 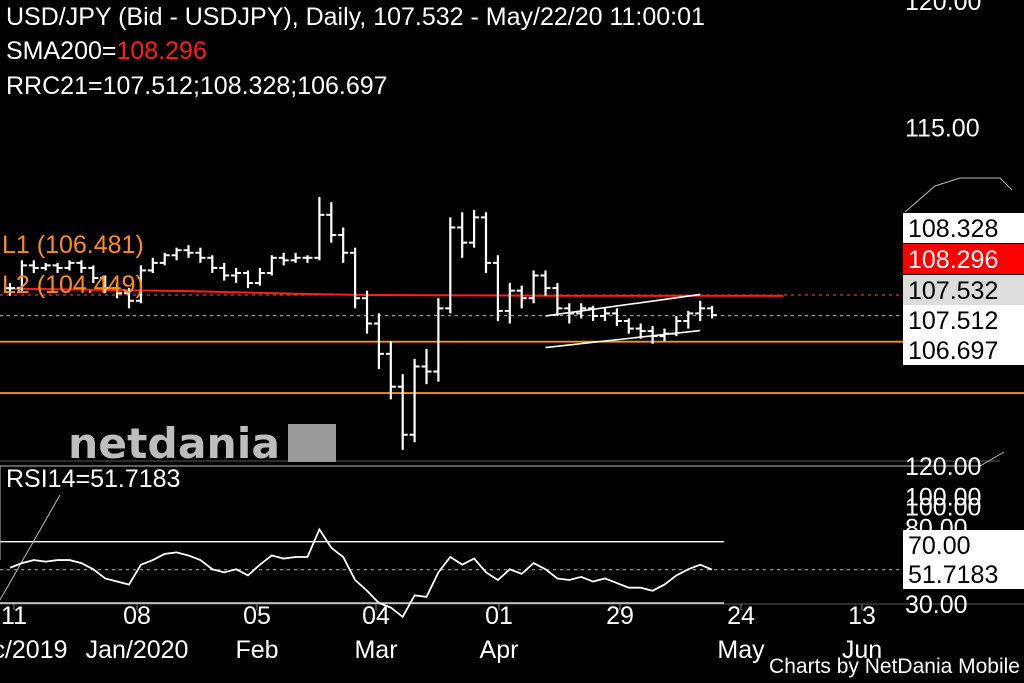 What do you see at coordinates (943, 498) in the screenshot?
I see `rsi-tick-label: 100.00` at bounding box center [943, 498].